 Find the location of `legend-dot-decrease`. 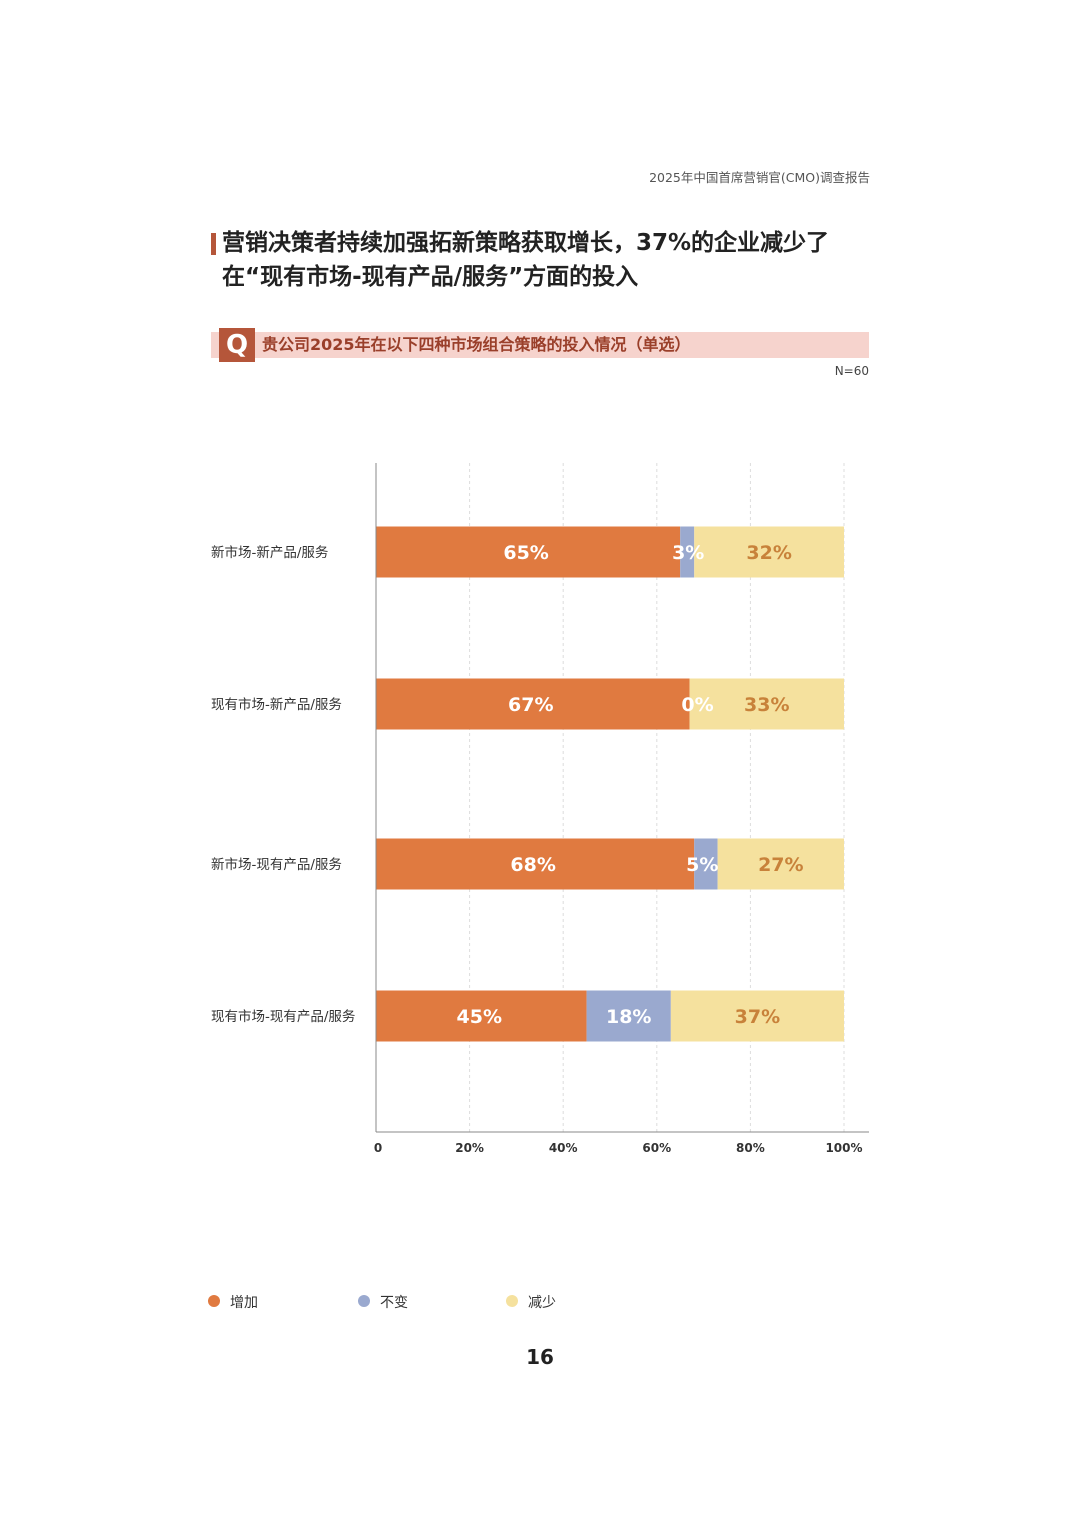

legend-dot-decrease is located at coordinates (512, 1301).